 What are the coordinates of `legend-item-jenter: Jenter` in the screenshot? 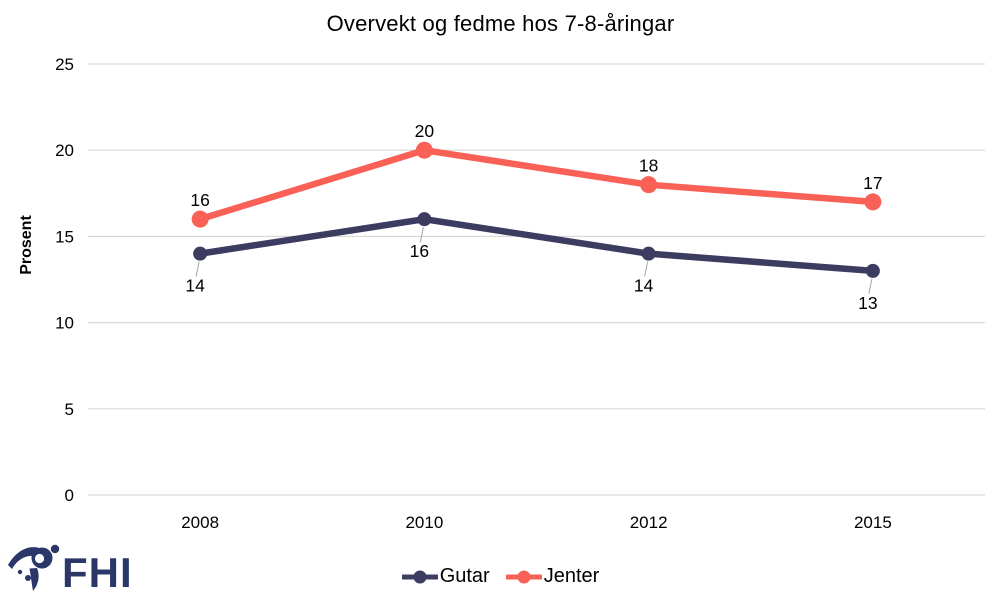 It's located at (552, 576).